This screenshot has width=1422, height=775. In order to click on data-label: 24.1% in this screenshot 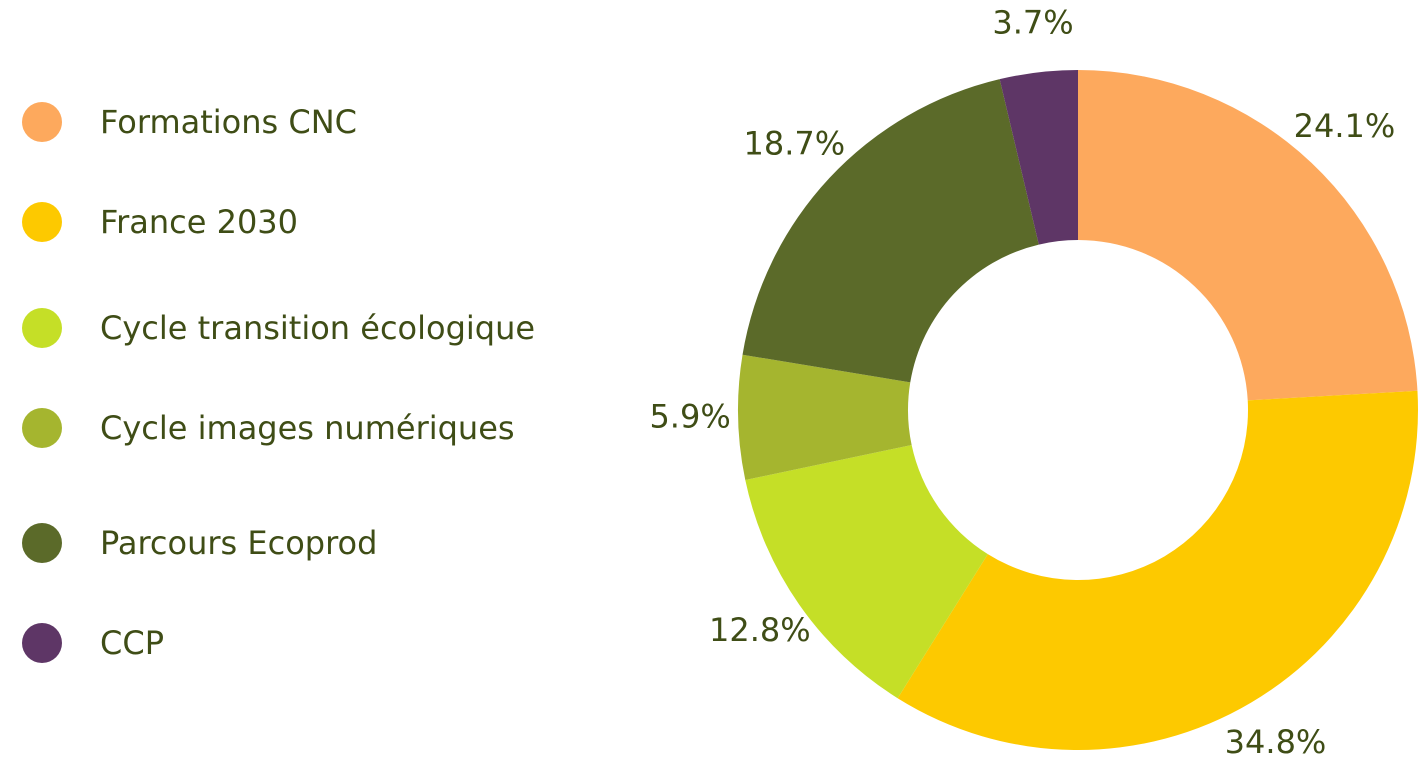, I will do `click(1345, 126)`.